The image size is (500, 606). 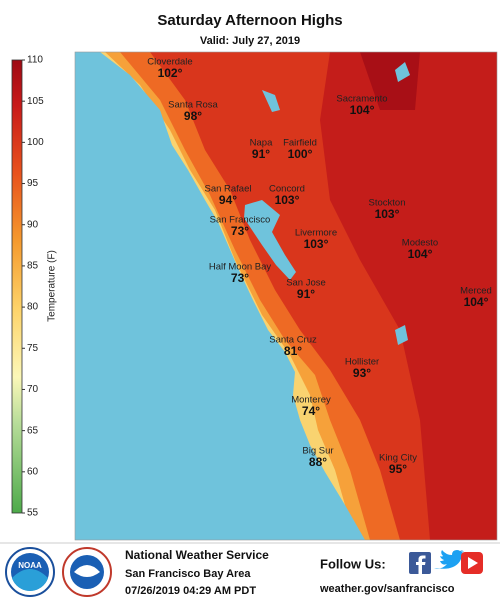 I want to click on city-temp: 100°, so click(x=300, y=154).